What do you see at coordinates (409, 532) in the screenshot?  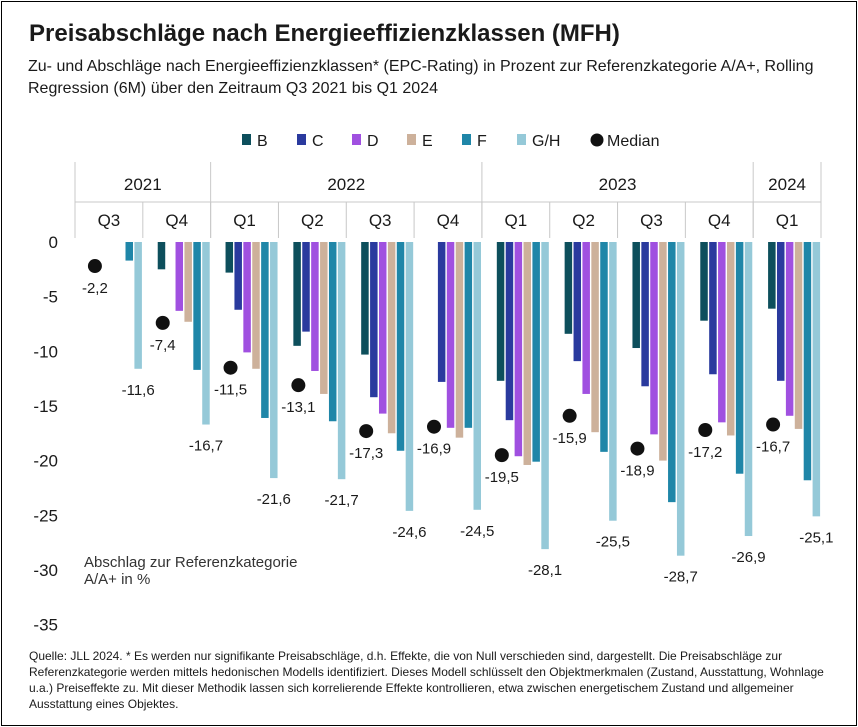 I see `gh-value-label: -24,6` at bounding box center [409, 532].